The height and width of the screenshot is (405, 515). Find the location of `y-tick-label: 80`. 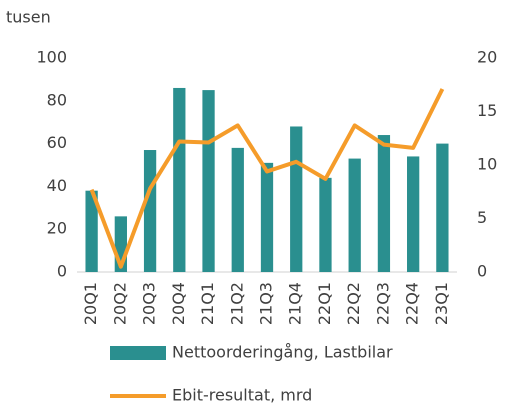

y-tick-label: 80 is located at coordinates (57, 99).